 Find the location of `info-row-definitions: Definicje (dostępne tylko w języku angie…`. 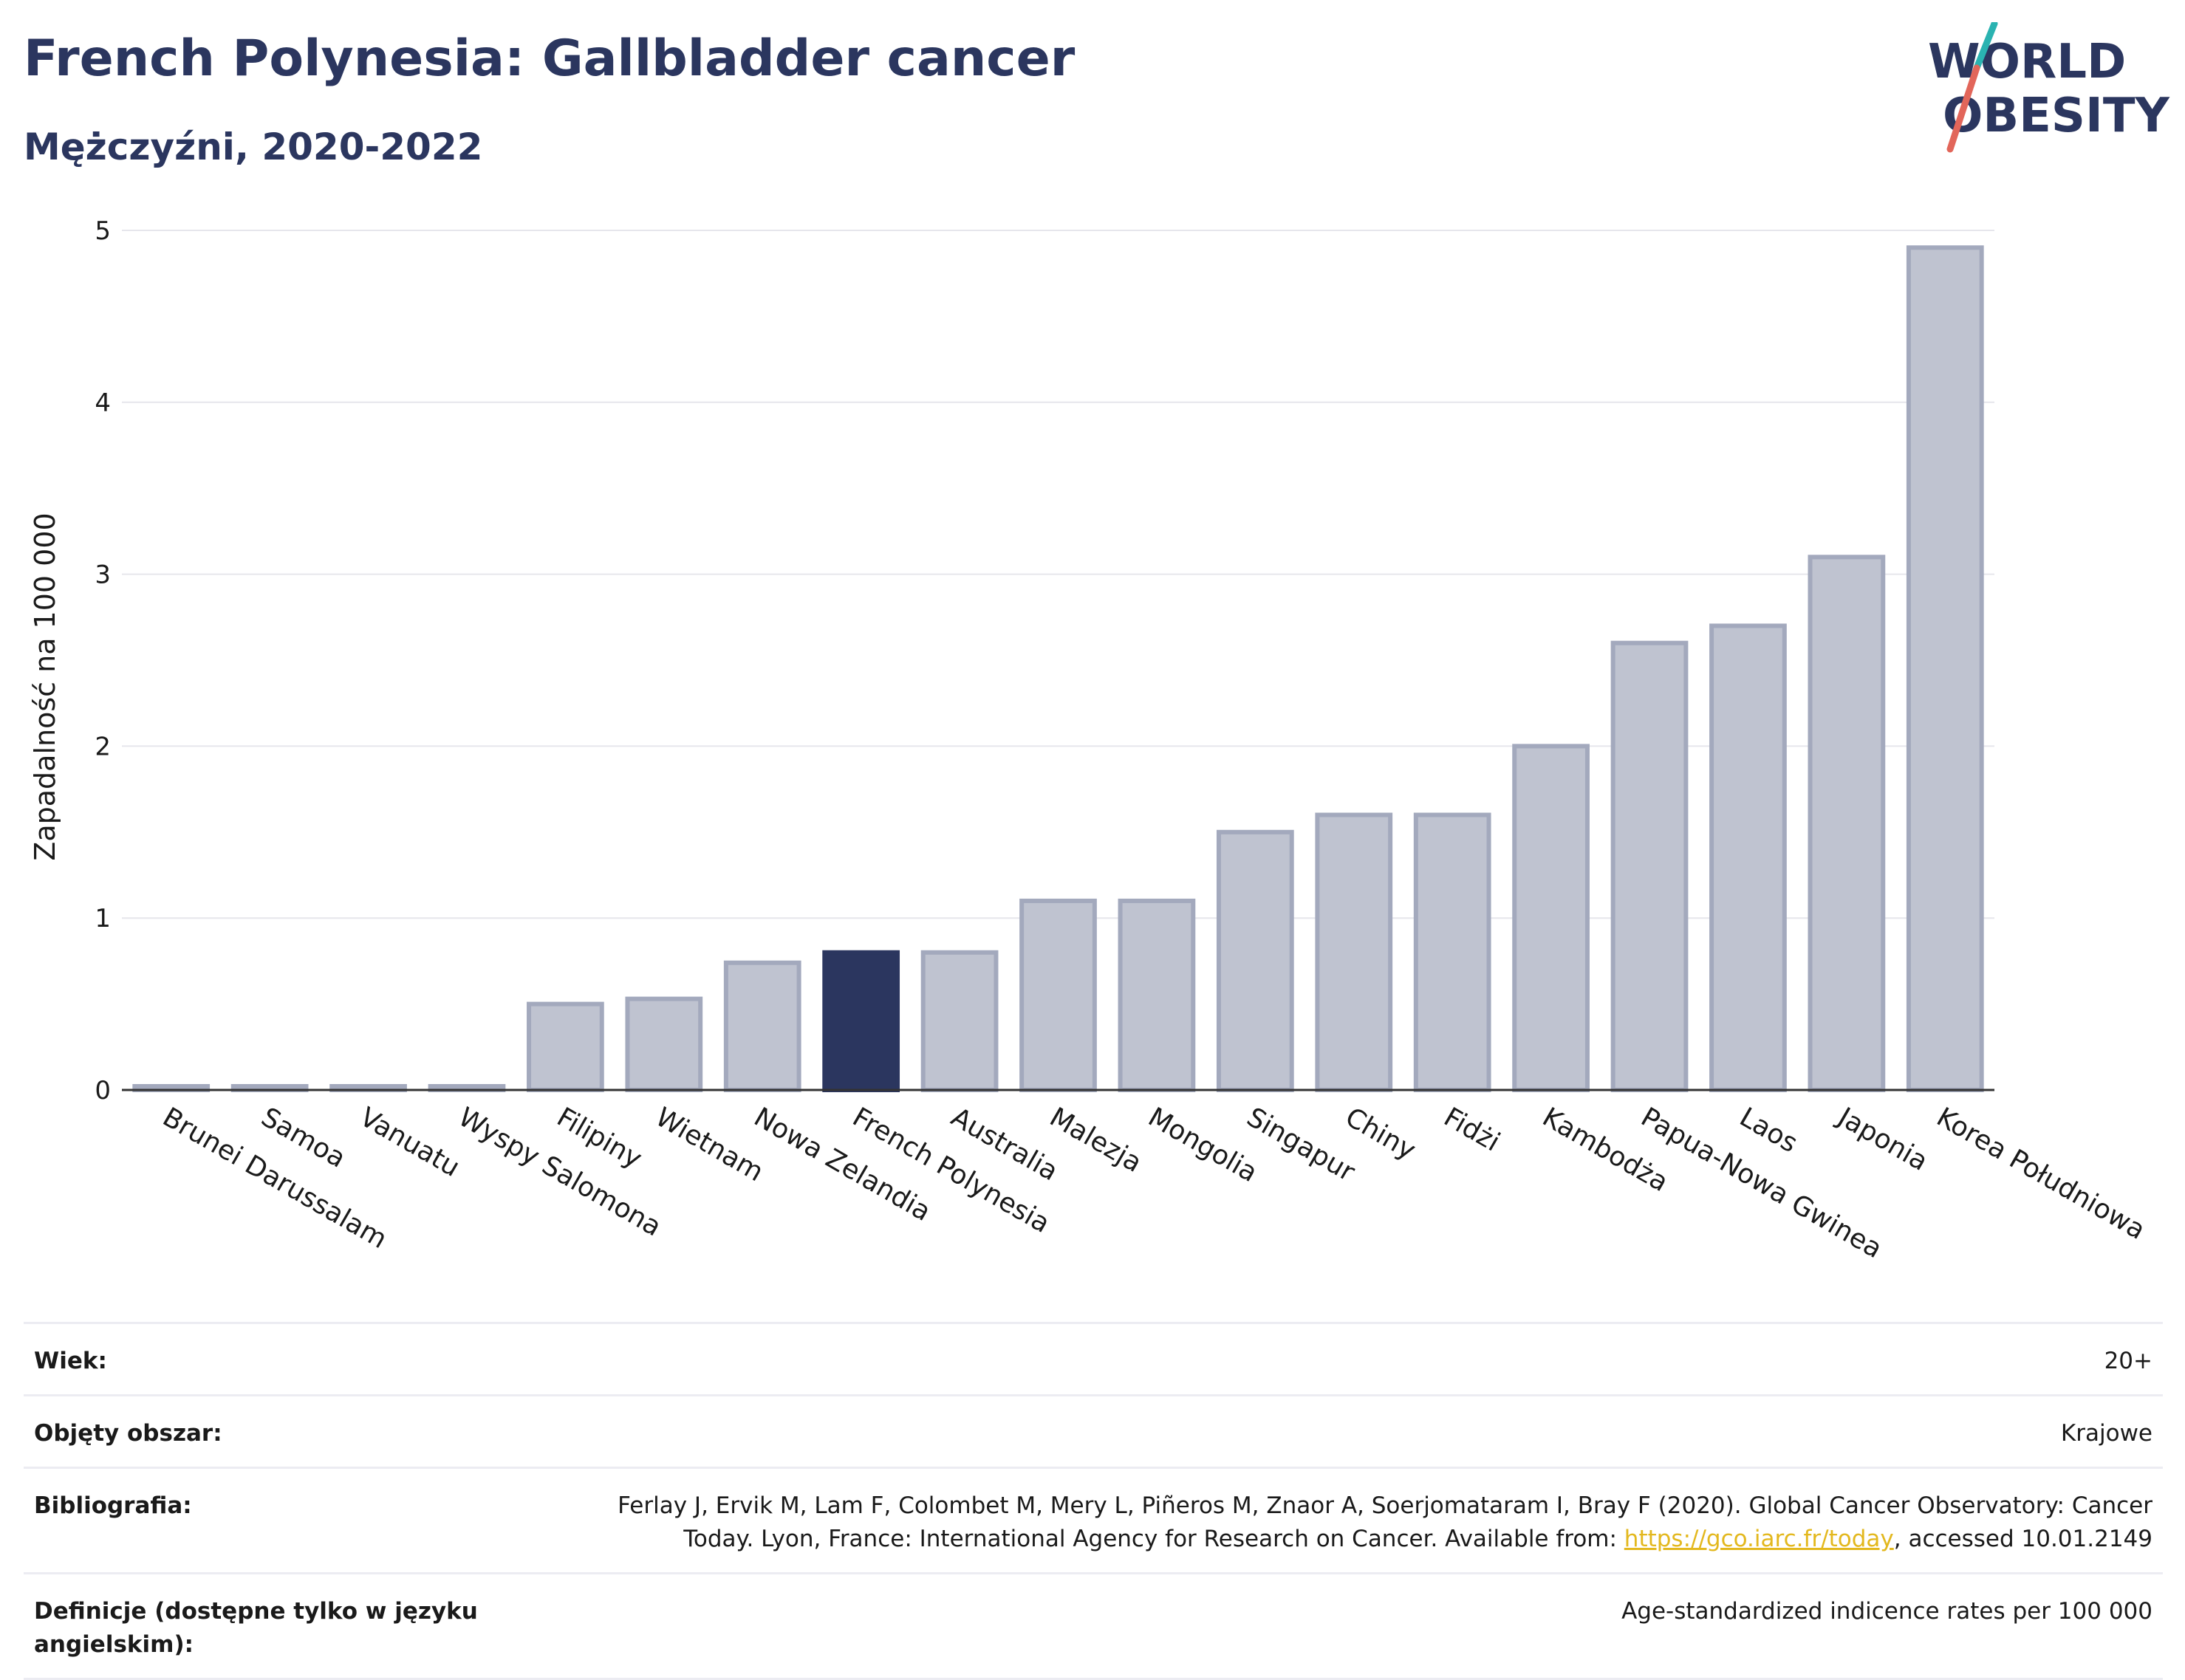

info-row-definitions: Definicje (dostępne tylko w języku angie… is located at coordinates (1093, 1626).